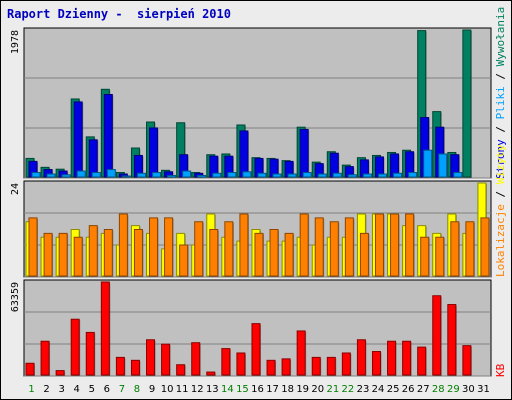  What do you see at coordinates (500, 210) in the screenshot?
I see `legend-visits: Lokalizacje / Wizyty` at bounding box center [500, 210].